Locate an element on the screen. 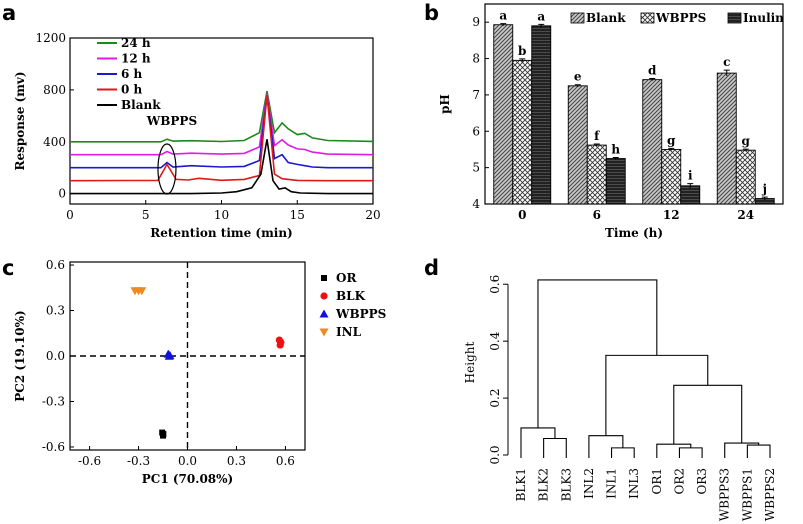 This screenshot has height=524, width=803. leaf-label: OR3 is located at coordinates (702, 481).